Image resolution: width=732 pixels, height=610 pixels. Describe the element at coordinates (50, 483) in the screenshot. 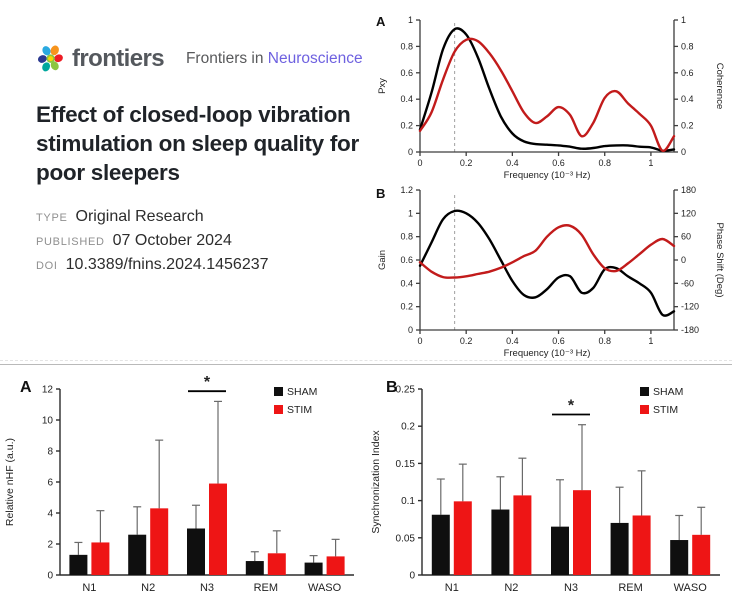

I see `svg-text: 6` at that location.